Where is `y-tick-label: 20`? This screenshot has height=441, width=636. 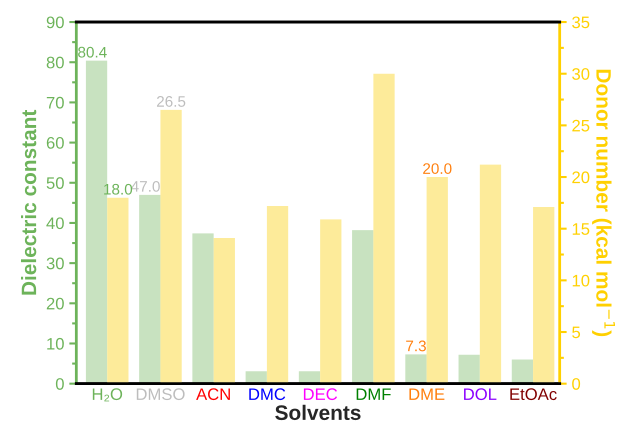
y-tick-label: 20 is located at coordinates (55, 304).